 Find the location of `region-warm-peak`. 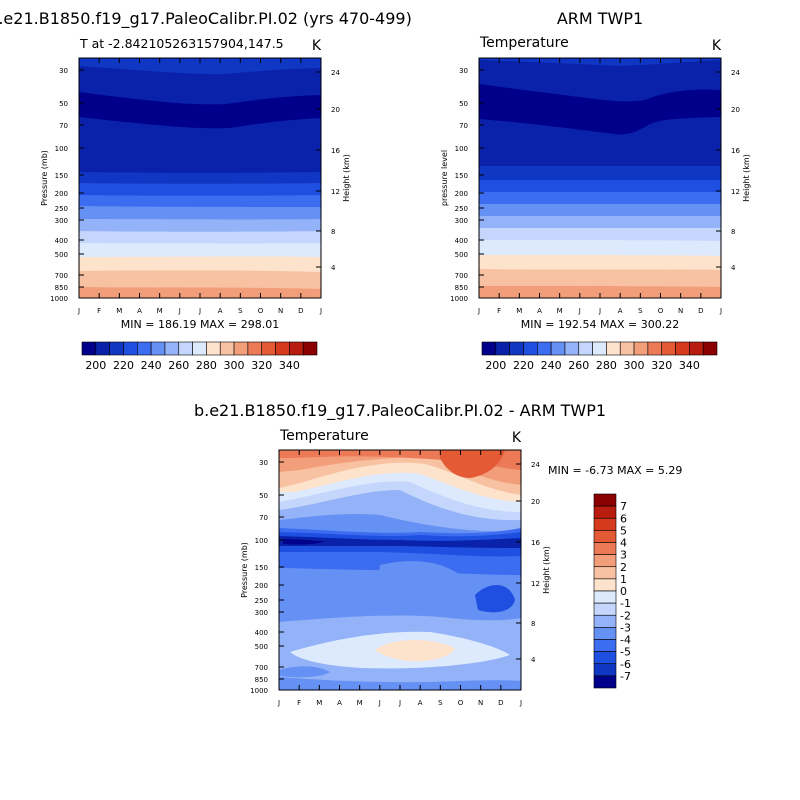

region-warm-peak is located at coordinates (472, 464).